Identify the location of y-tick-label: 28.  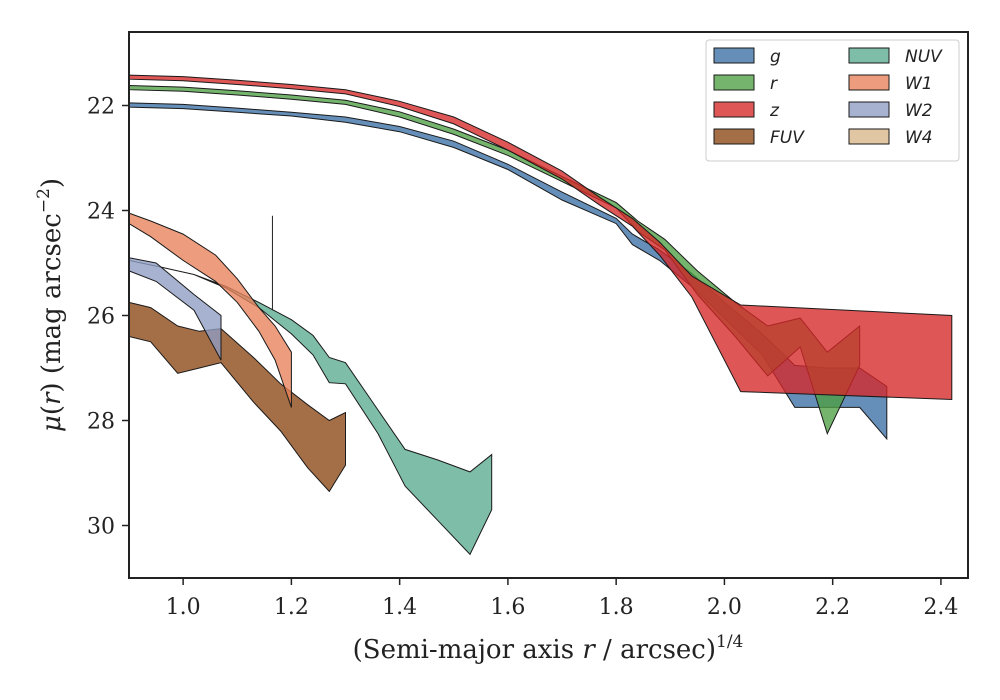
(101, 422).